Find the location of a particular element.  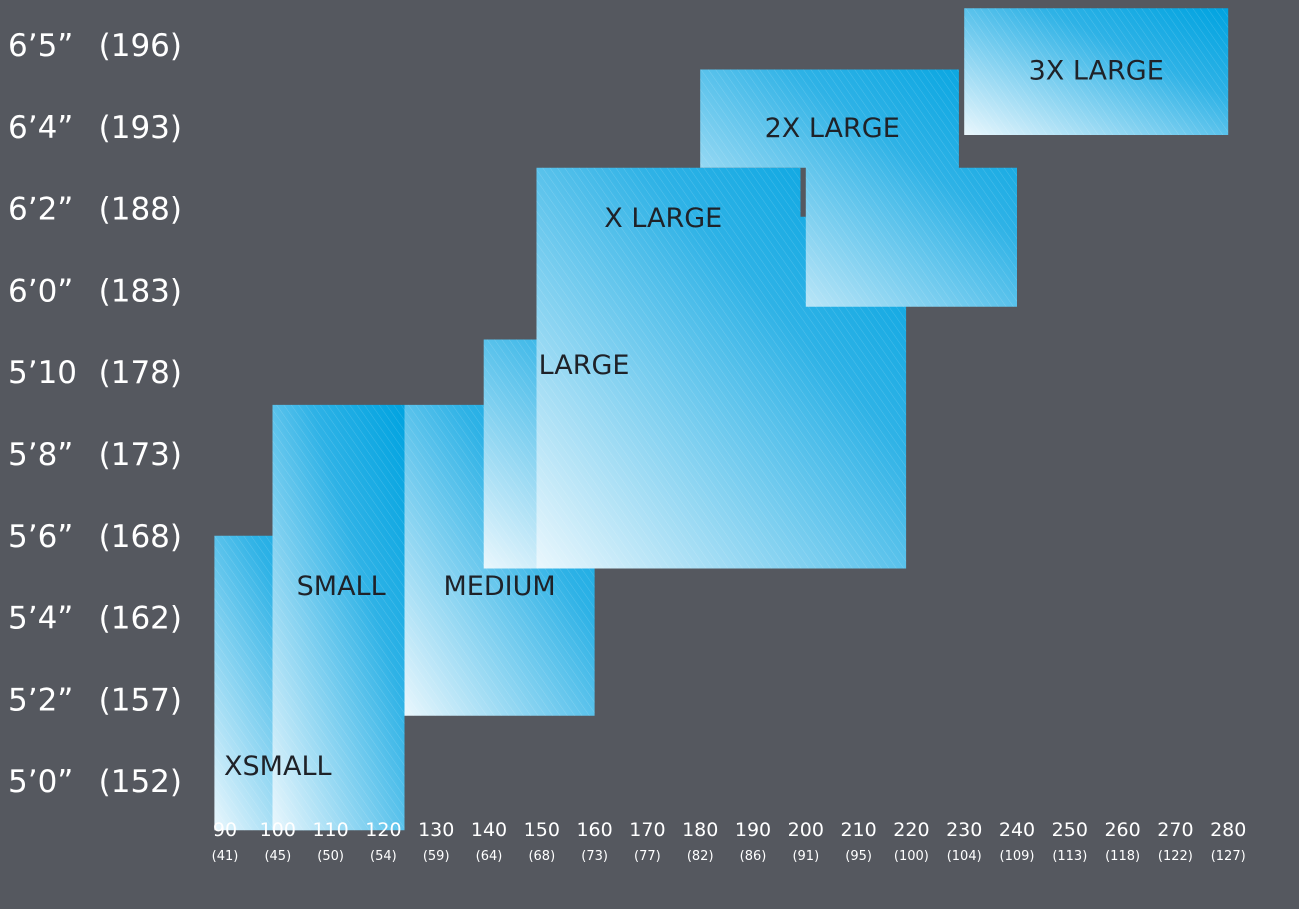

x-tick-sub: (59) is located at coordinates (436, 856).